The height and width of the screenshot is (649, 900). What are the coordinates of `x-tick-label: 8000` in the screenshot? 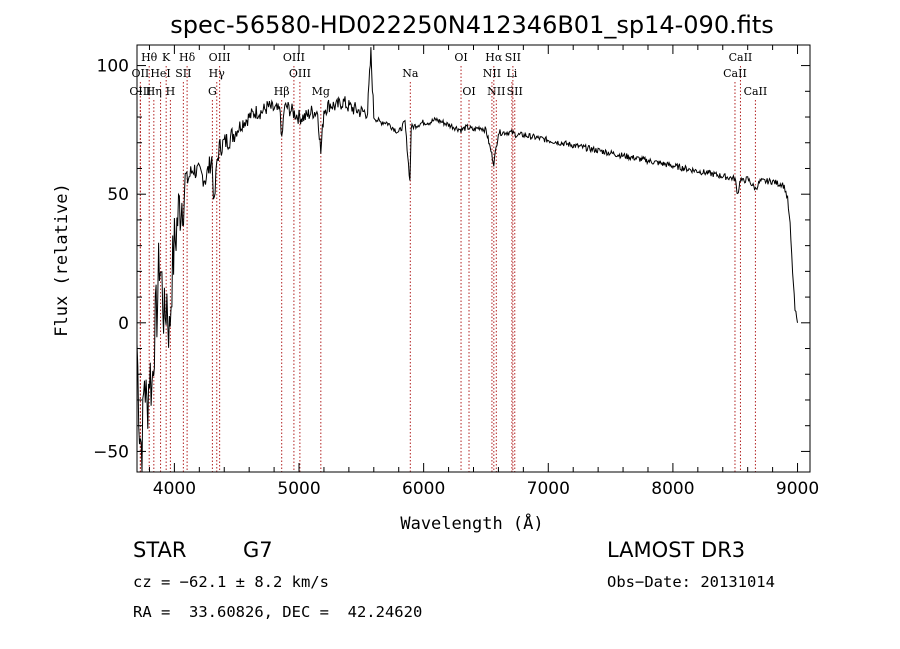 It's located at (672, 489).